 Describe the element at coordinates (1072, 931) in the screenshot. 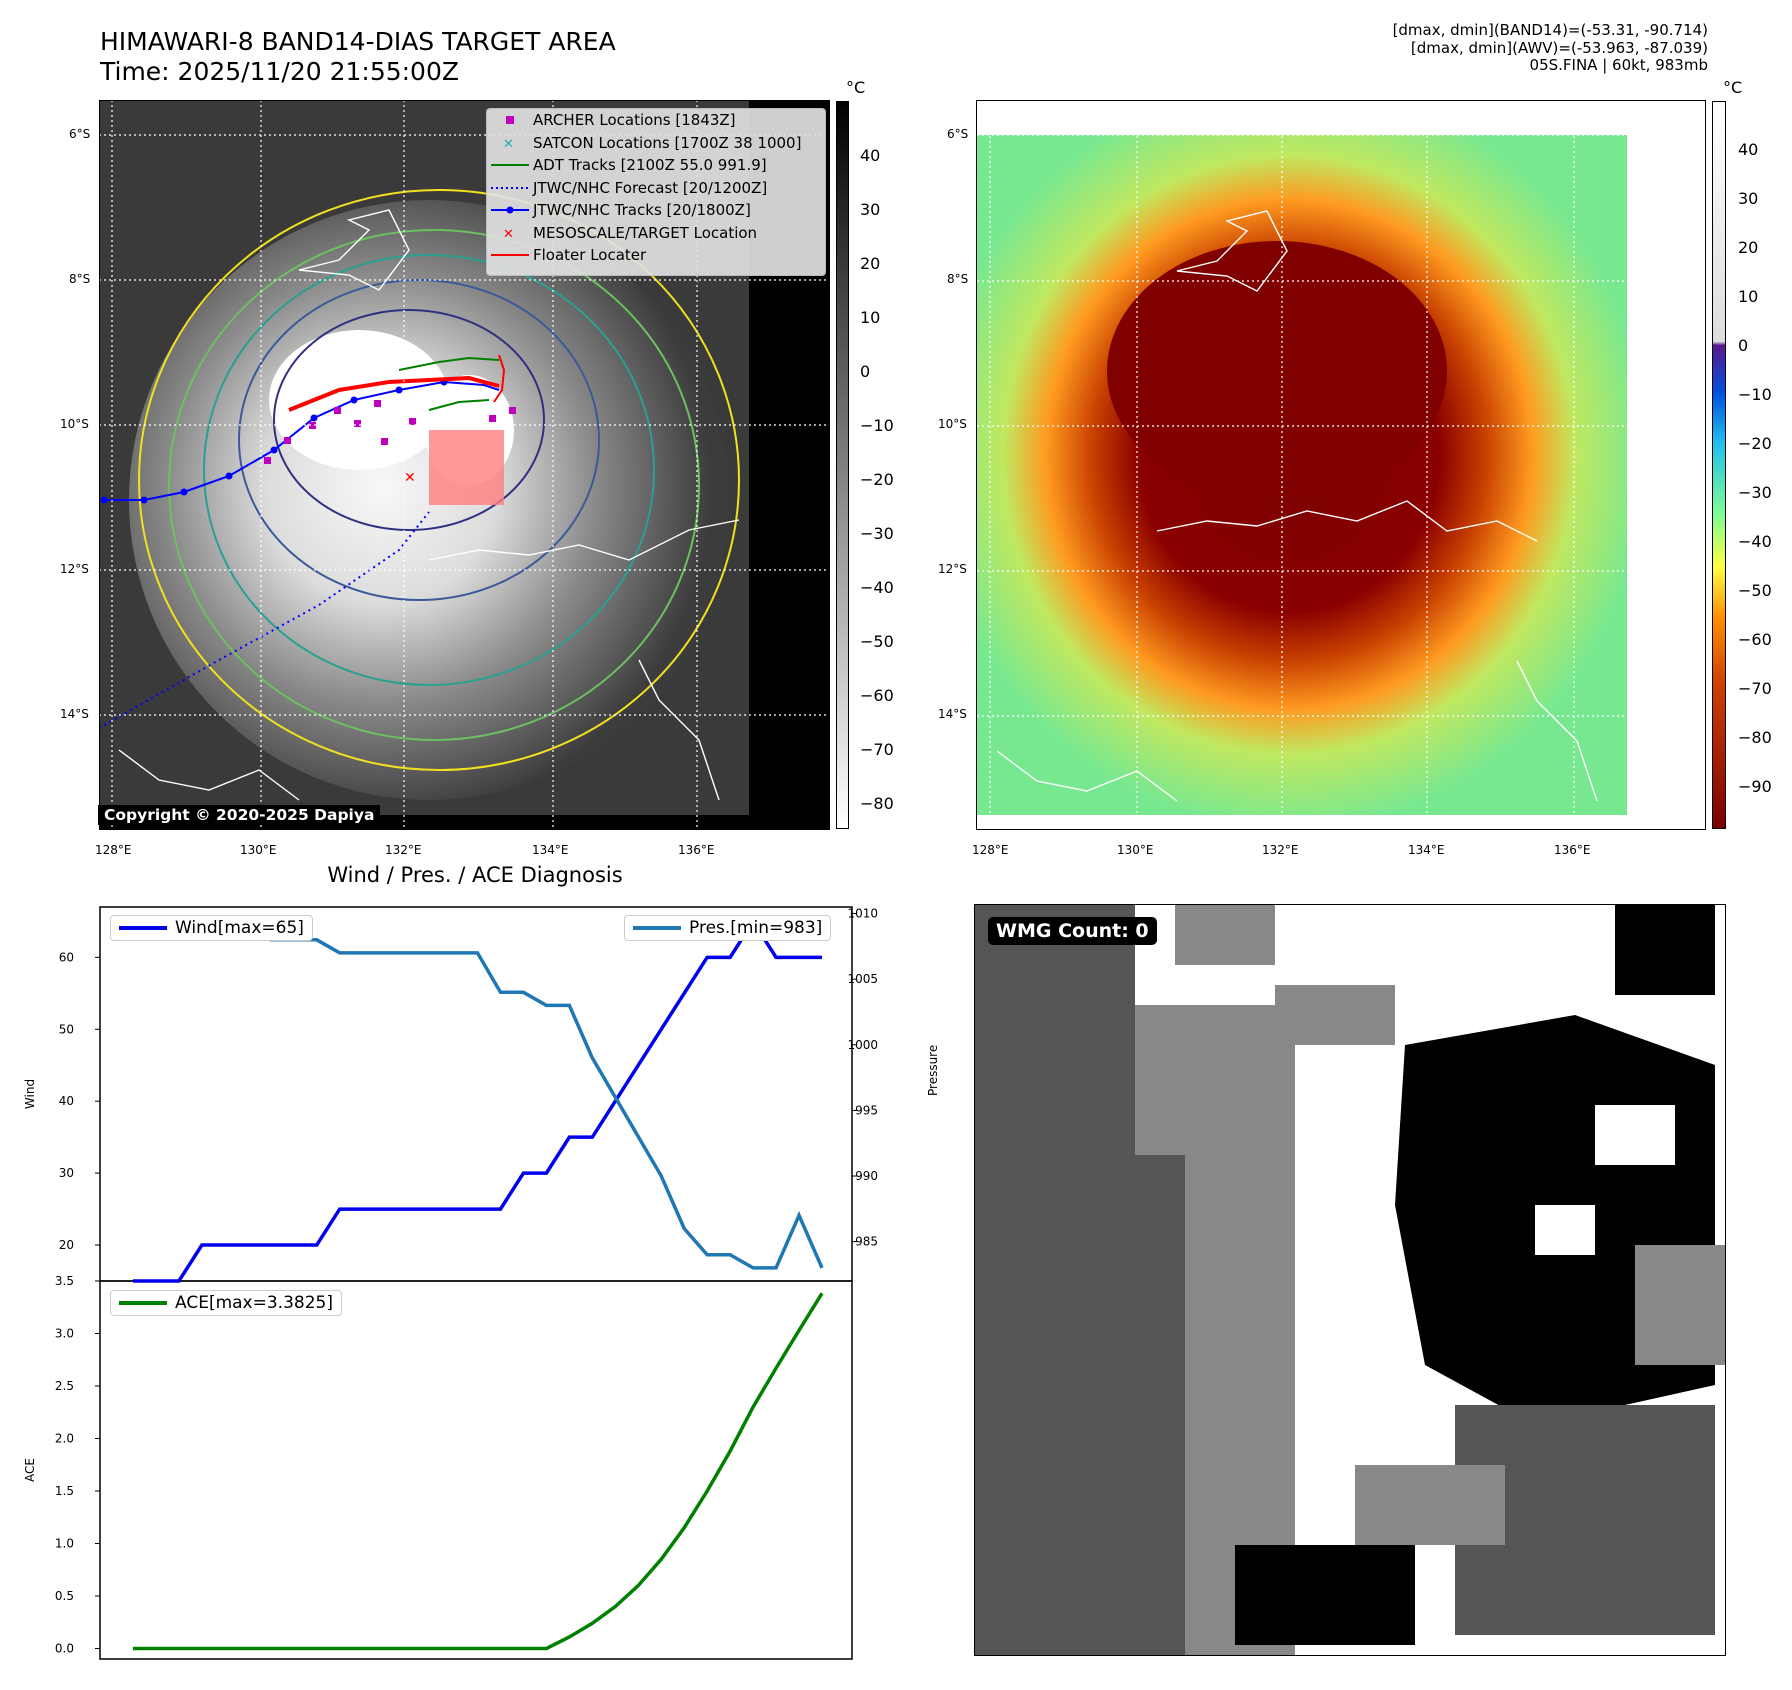

I see `wmg-count-badge: WMG Count: 0` at that location.